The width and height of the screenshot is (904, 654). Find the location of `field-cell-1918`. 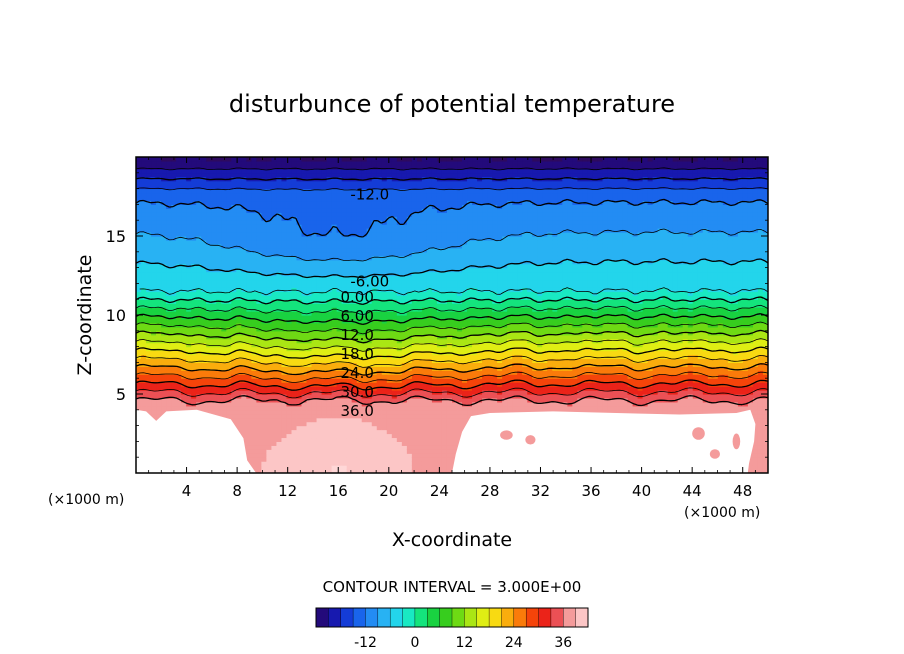

field-cell-1918 is located at coordinates (254, 163).